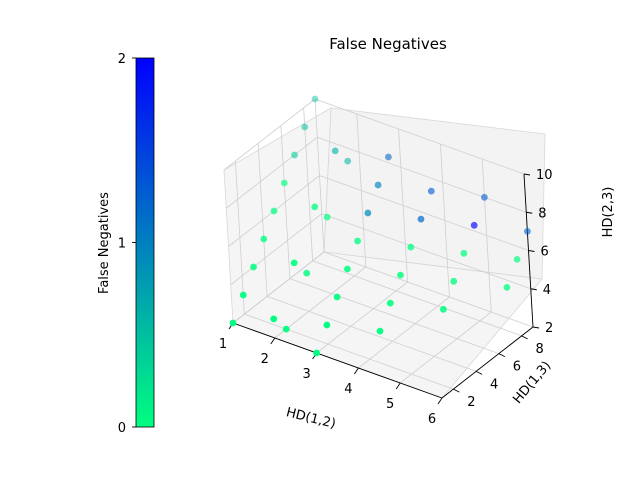 The width and height of the screenshot is (640, 480). What do you see at coordinates (388, 44) in the screenshot?
I see `chart-title: False Negatives` at bounding box center [388, 44].